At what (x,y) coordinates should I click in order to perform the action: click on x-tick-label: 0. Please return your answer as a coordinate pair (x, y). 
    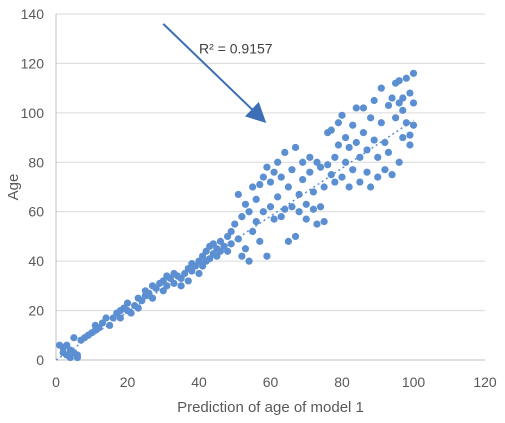
    Looking at the image, I should click on (56, 382).